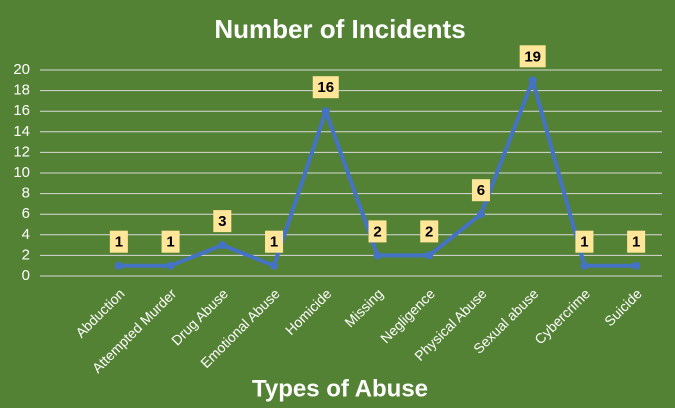 The width and height of the screenshot is (675, 408). What do you see at coordinates (21, 172) in the screenshot?
I see `y-tick-label: 10` at bounding box center [21, 172].